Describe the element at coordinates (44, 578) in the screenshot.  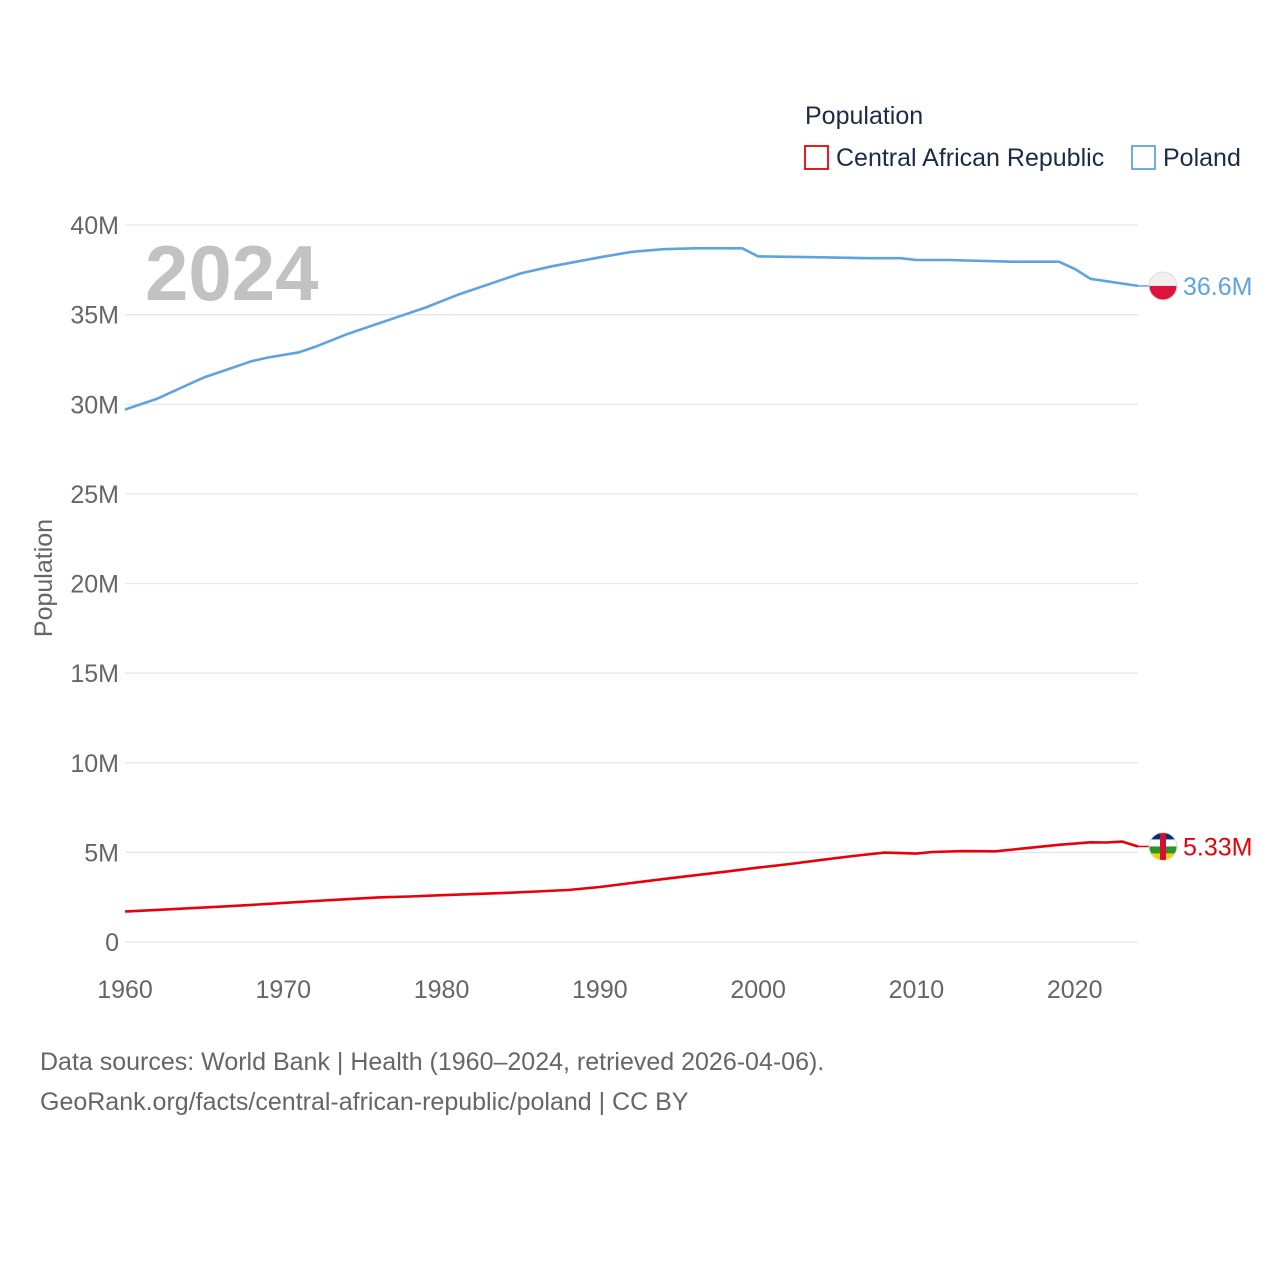
I see `y-axis-title: Population` at that location.